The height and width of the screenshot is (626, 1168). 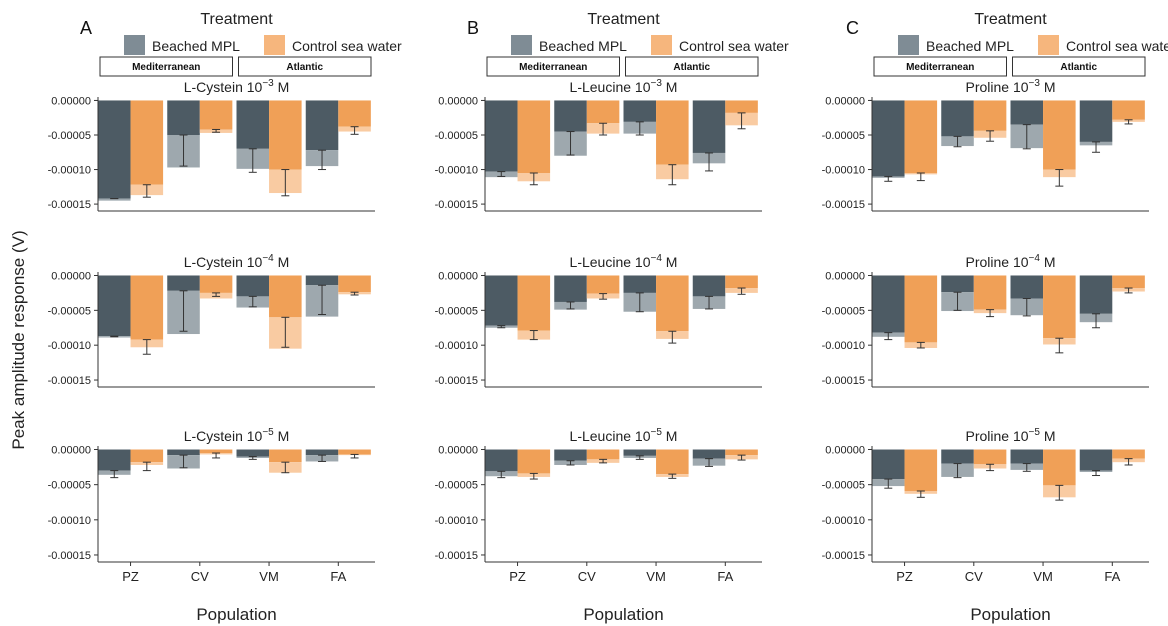 What do you see at coordinates (852, 28) in the screenshot?
I see `panel-letter: C` at bounding box center [852, 28].